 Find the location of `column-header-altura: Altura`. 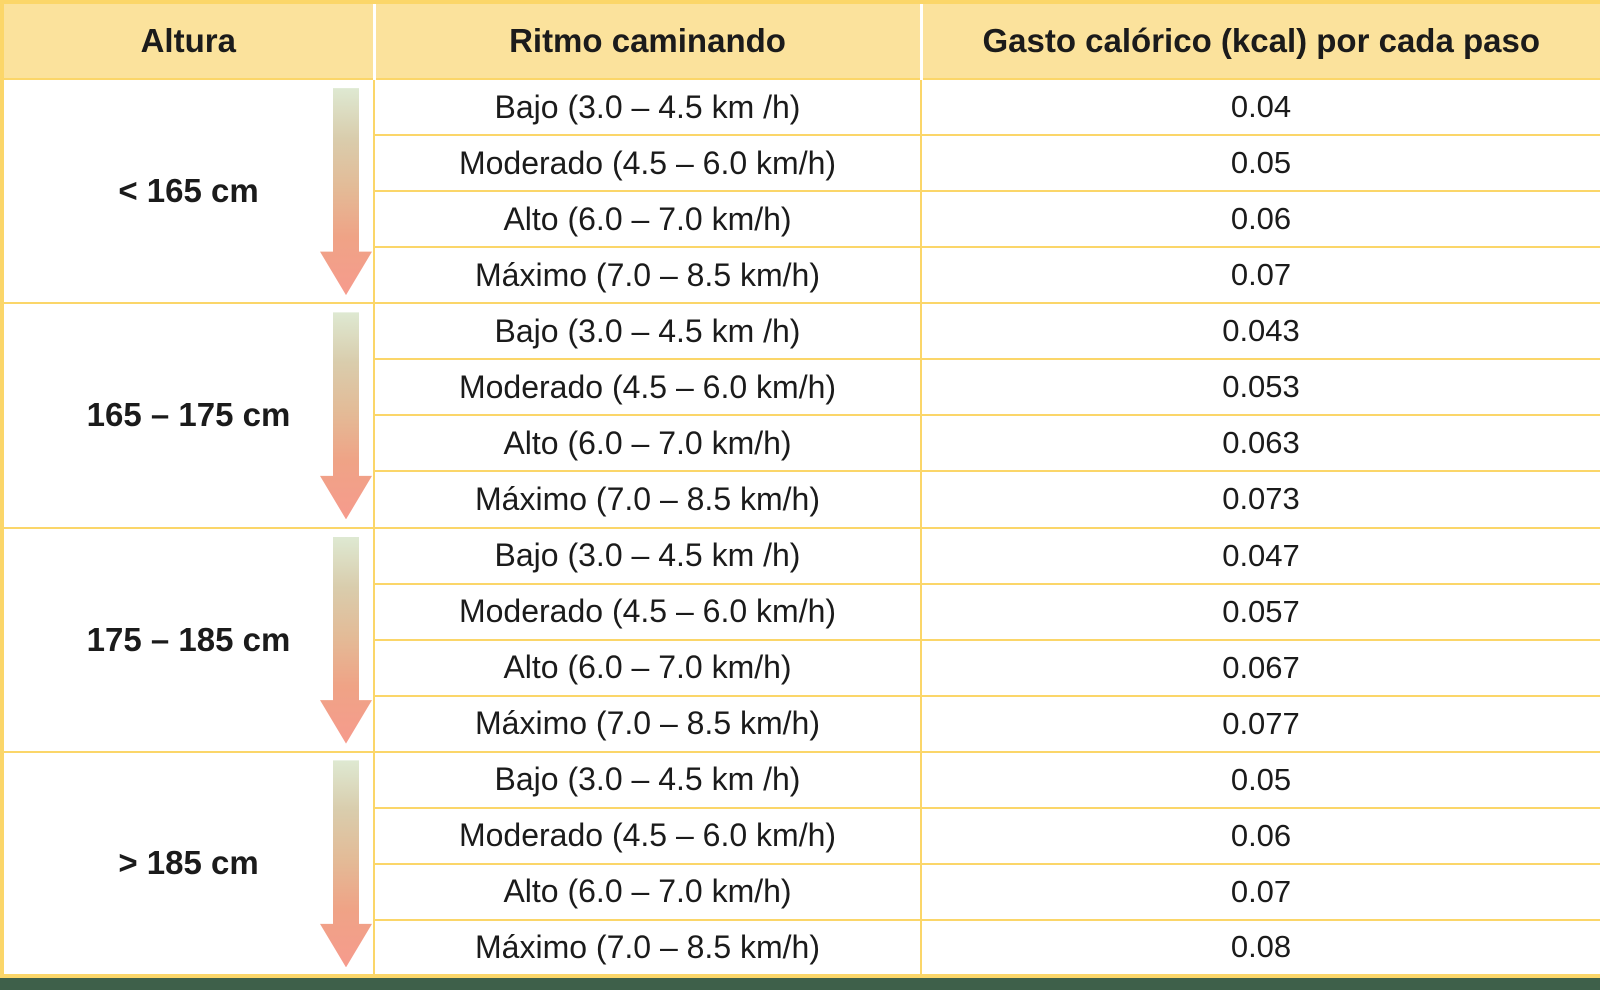

column-header-altura: Altura is located at coordinates (188, 40).